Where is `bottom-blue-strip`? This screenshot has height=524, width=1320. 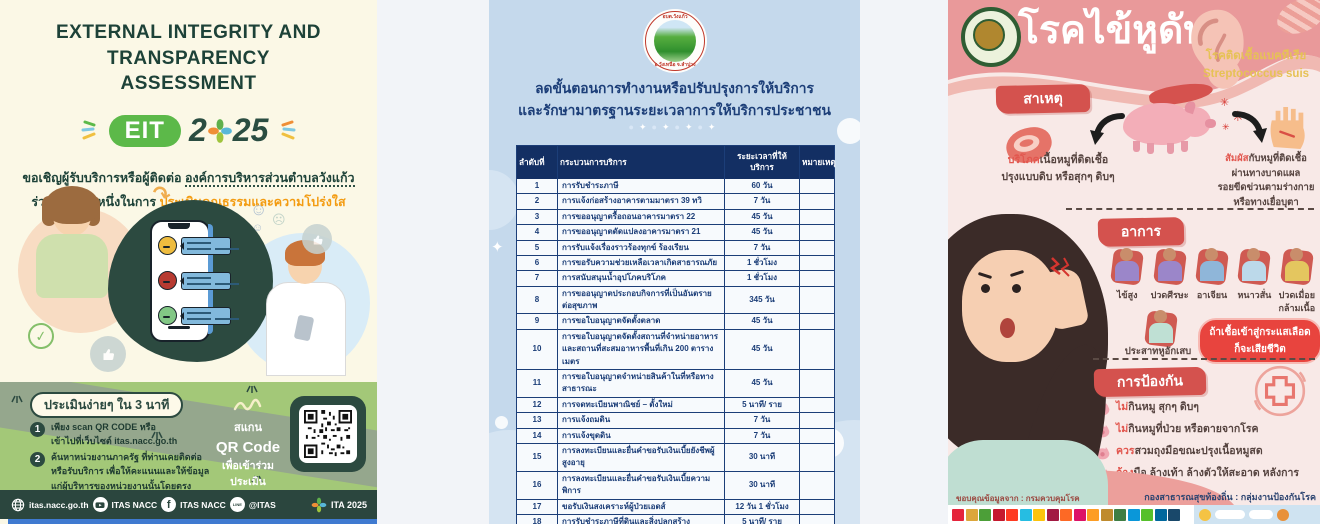 bottom-blue-strip is located at coordinates (192, 521).